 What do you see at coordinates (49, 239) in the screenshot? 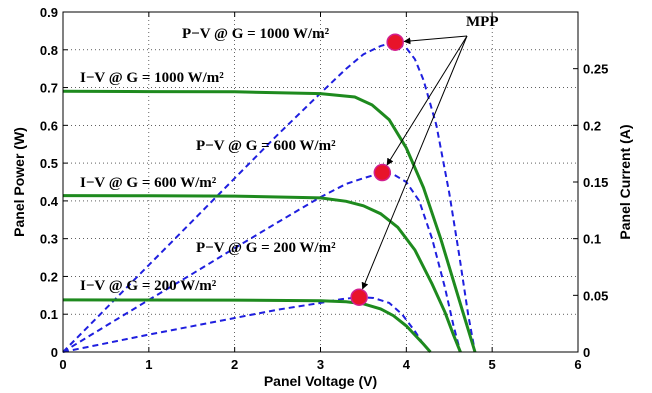
I see `y-left-tick-label: 0.3` at bounding box center [49, 239].